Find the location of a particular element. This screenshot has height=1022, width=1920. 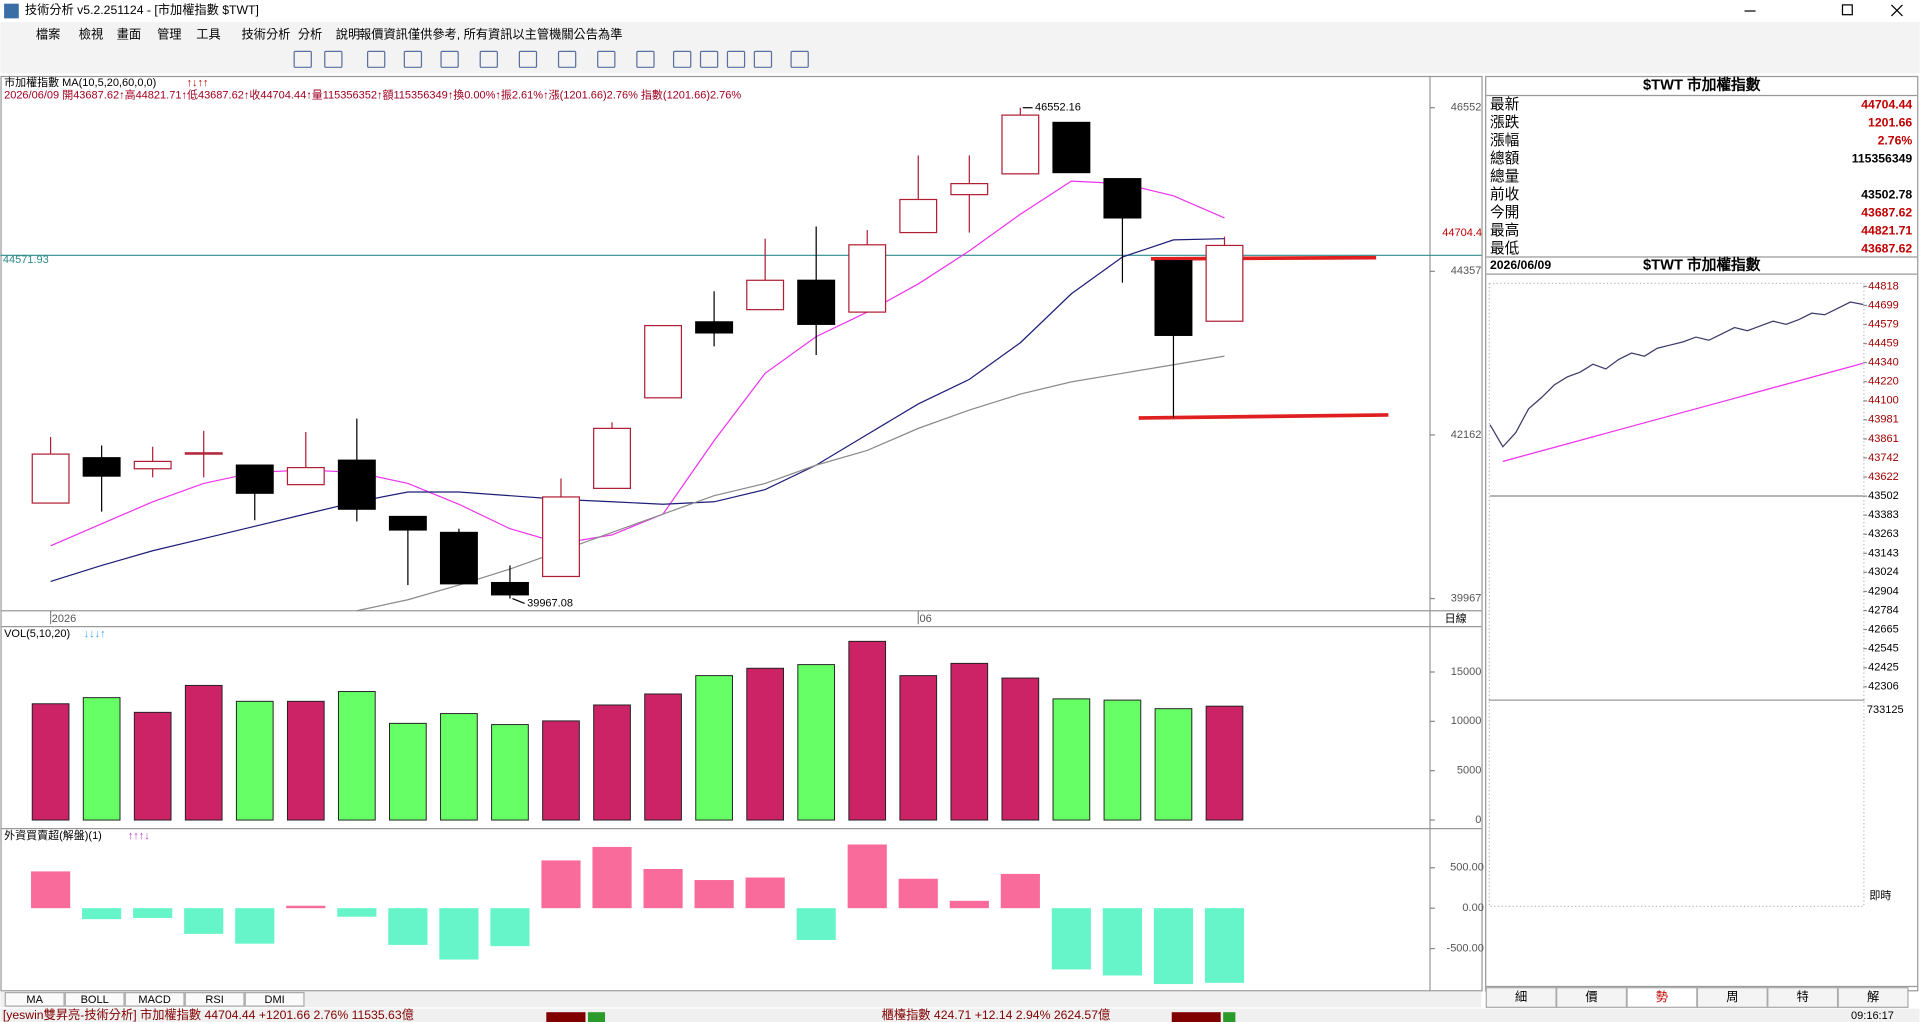

x-unit: 日線 is located at coordinates (1456, 618).